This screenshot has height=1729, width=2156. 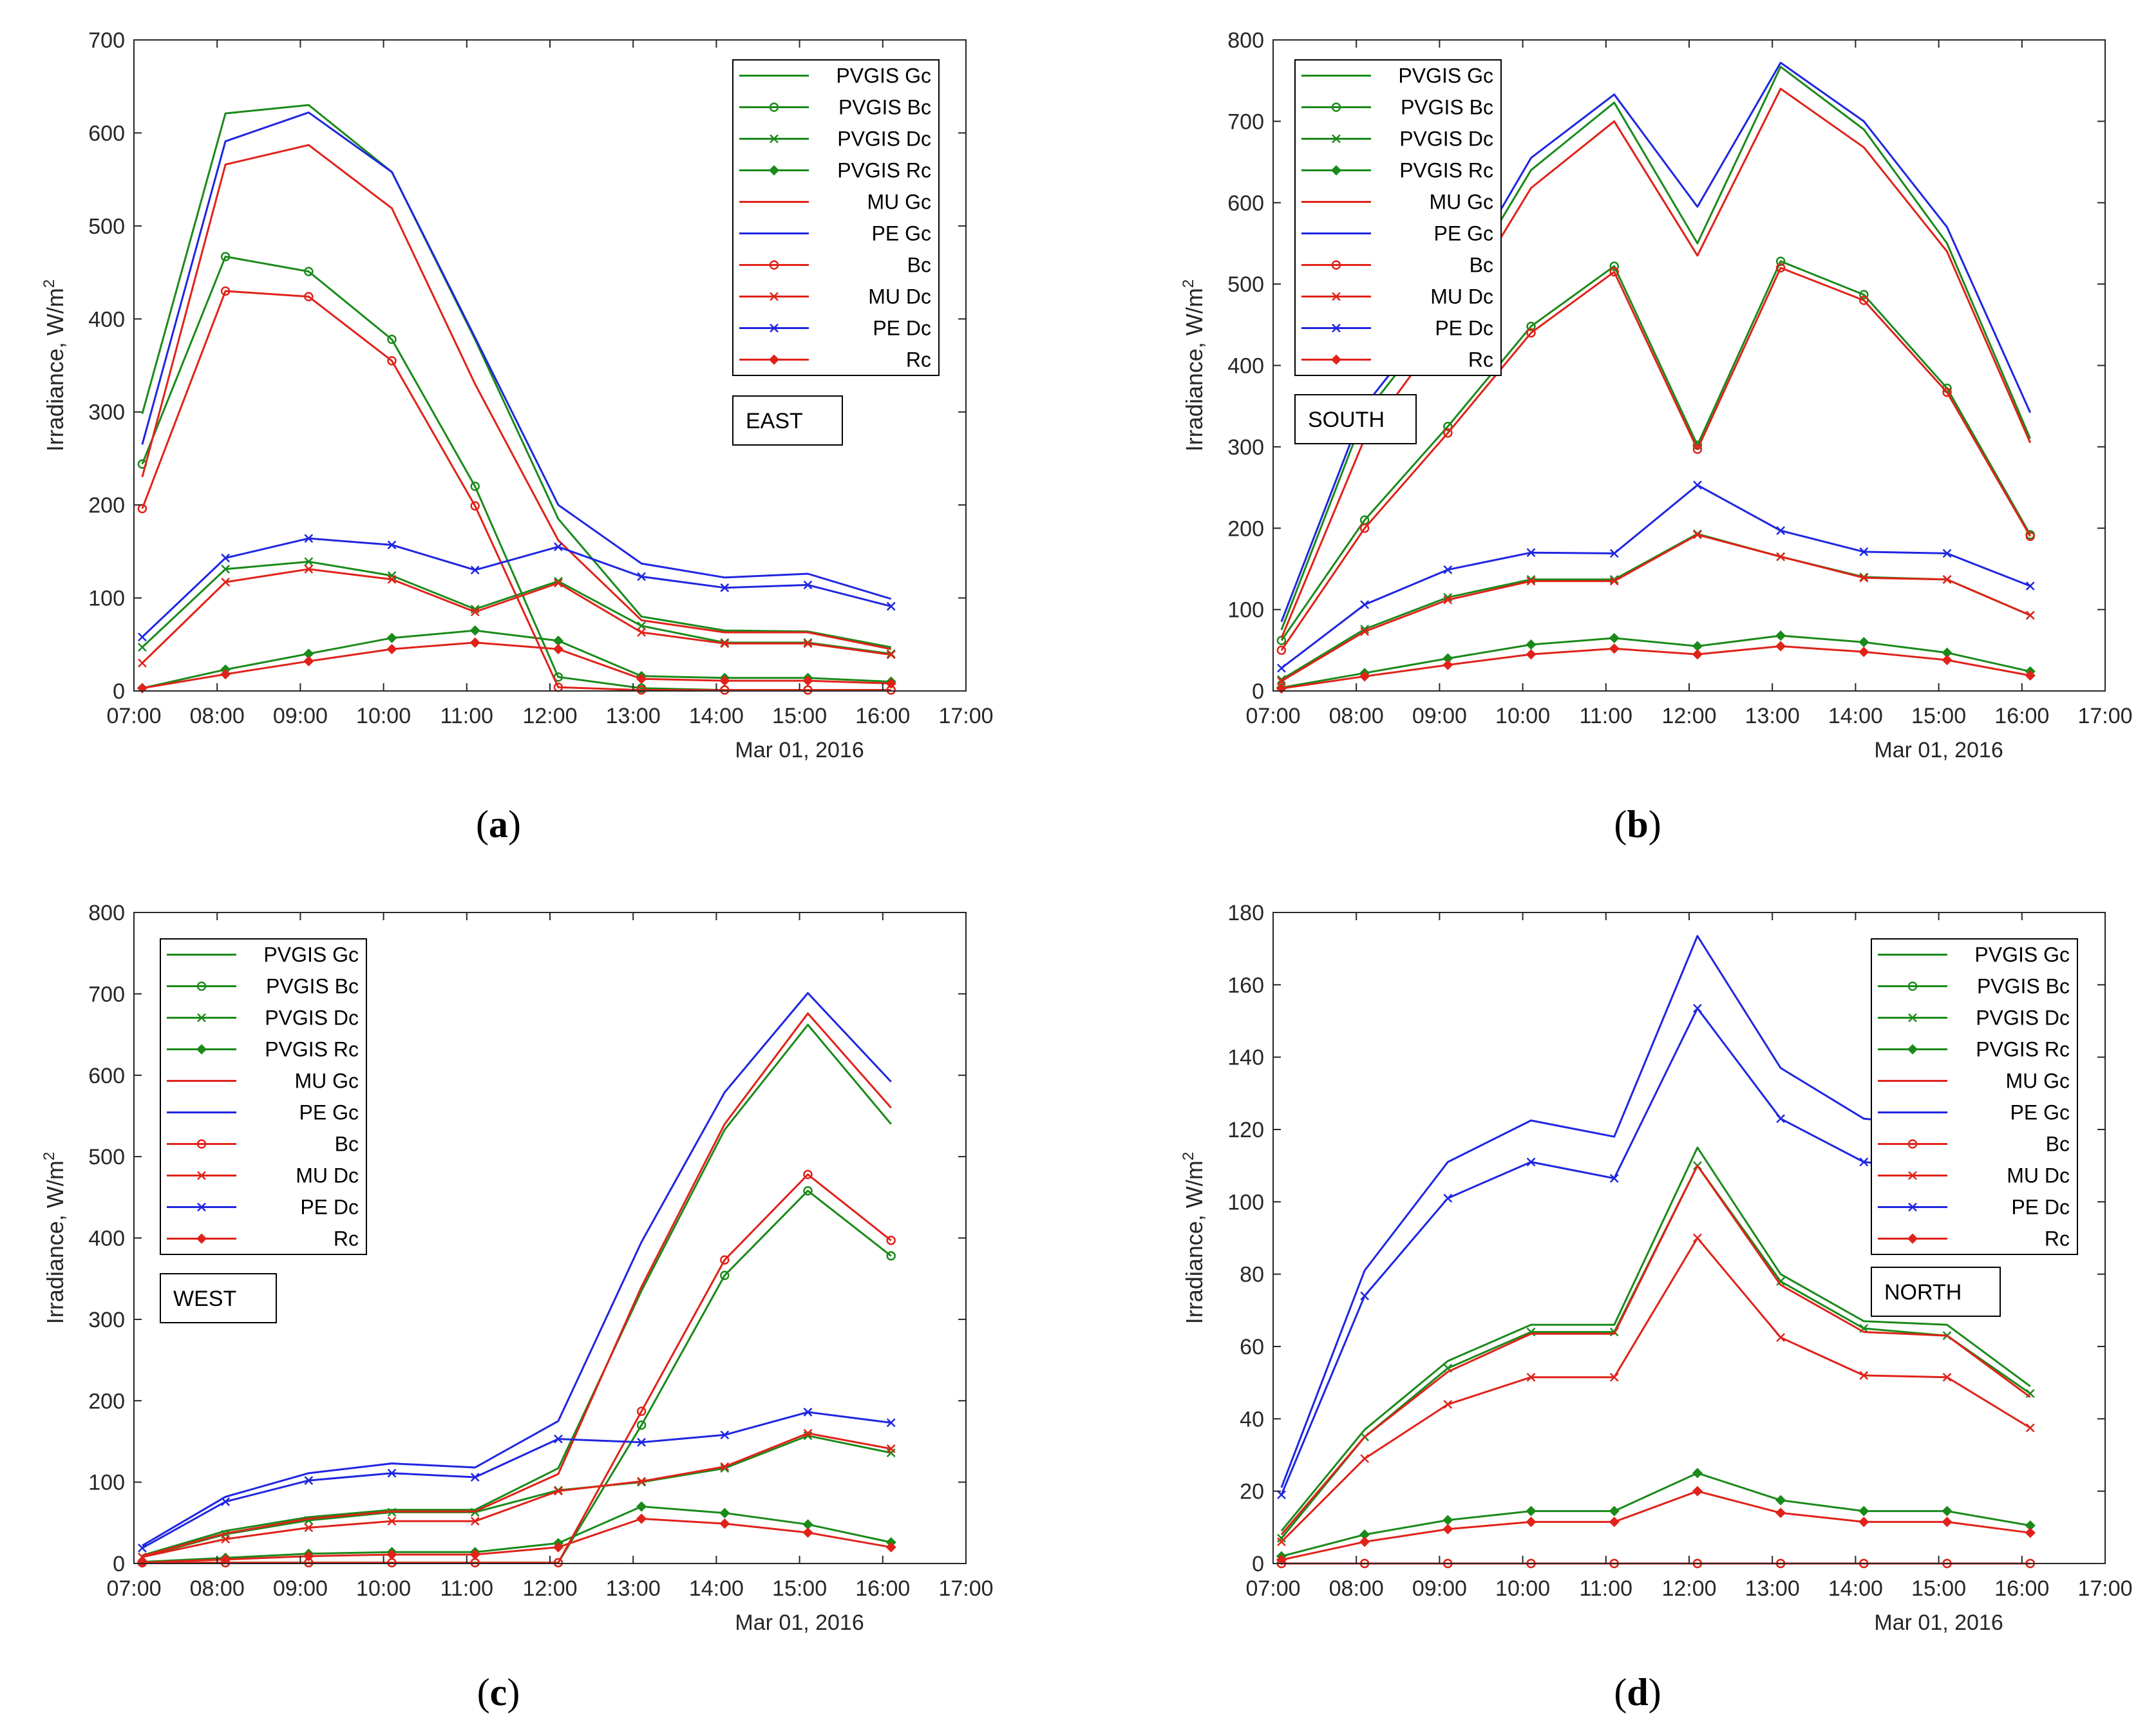 What do you see at coordinates (1188, 1156) in the screenshot?
I see `y-axis-label-superscript: 2` at bounding box center [1188, 1156].